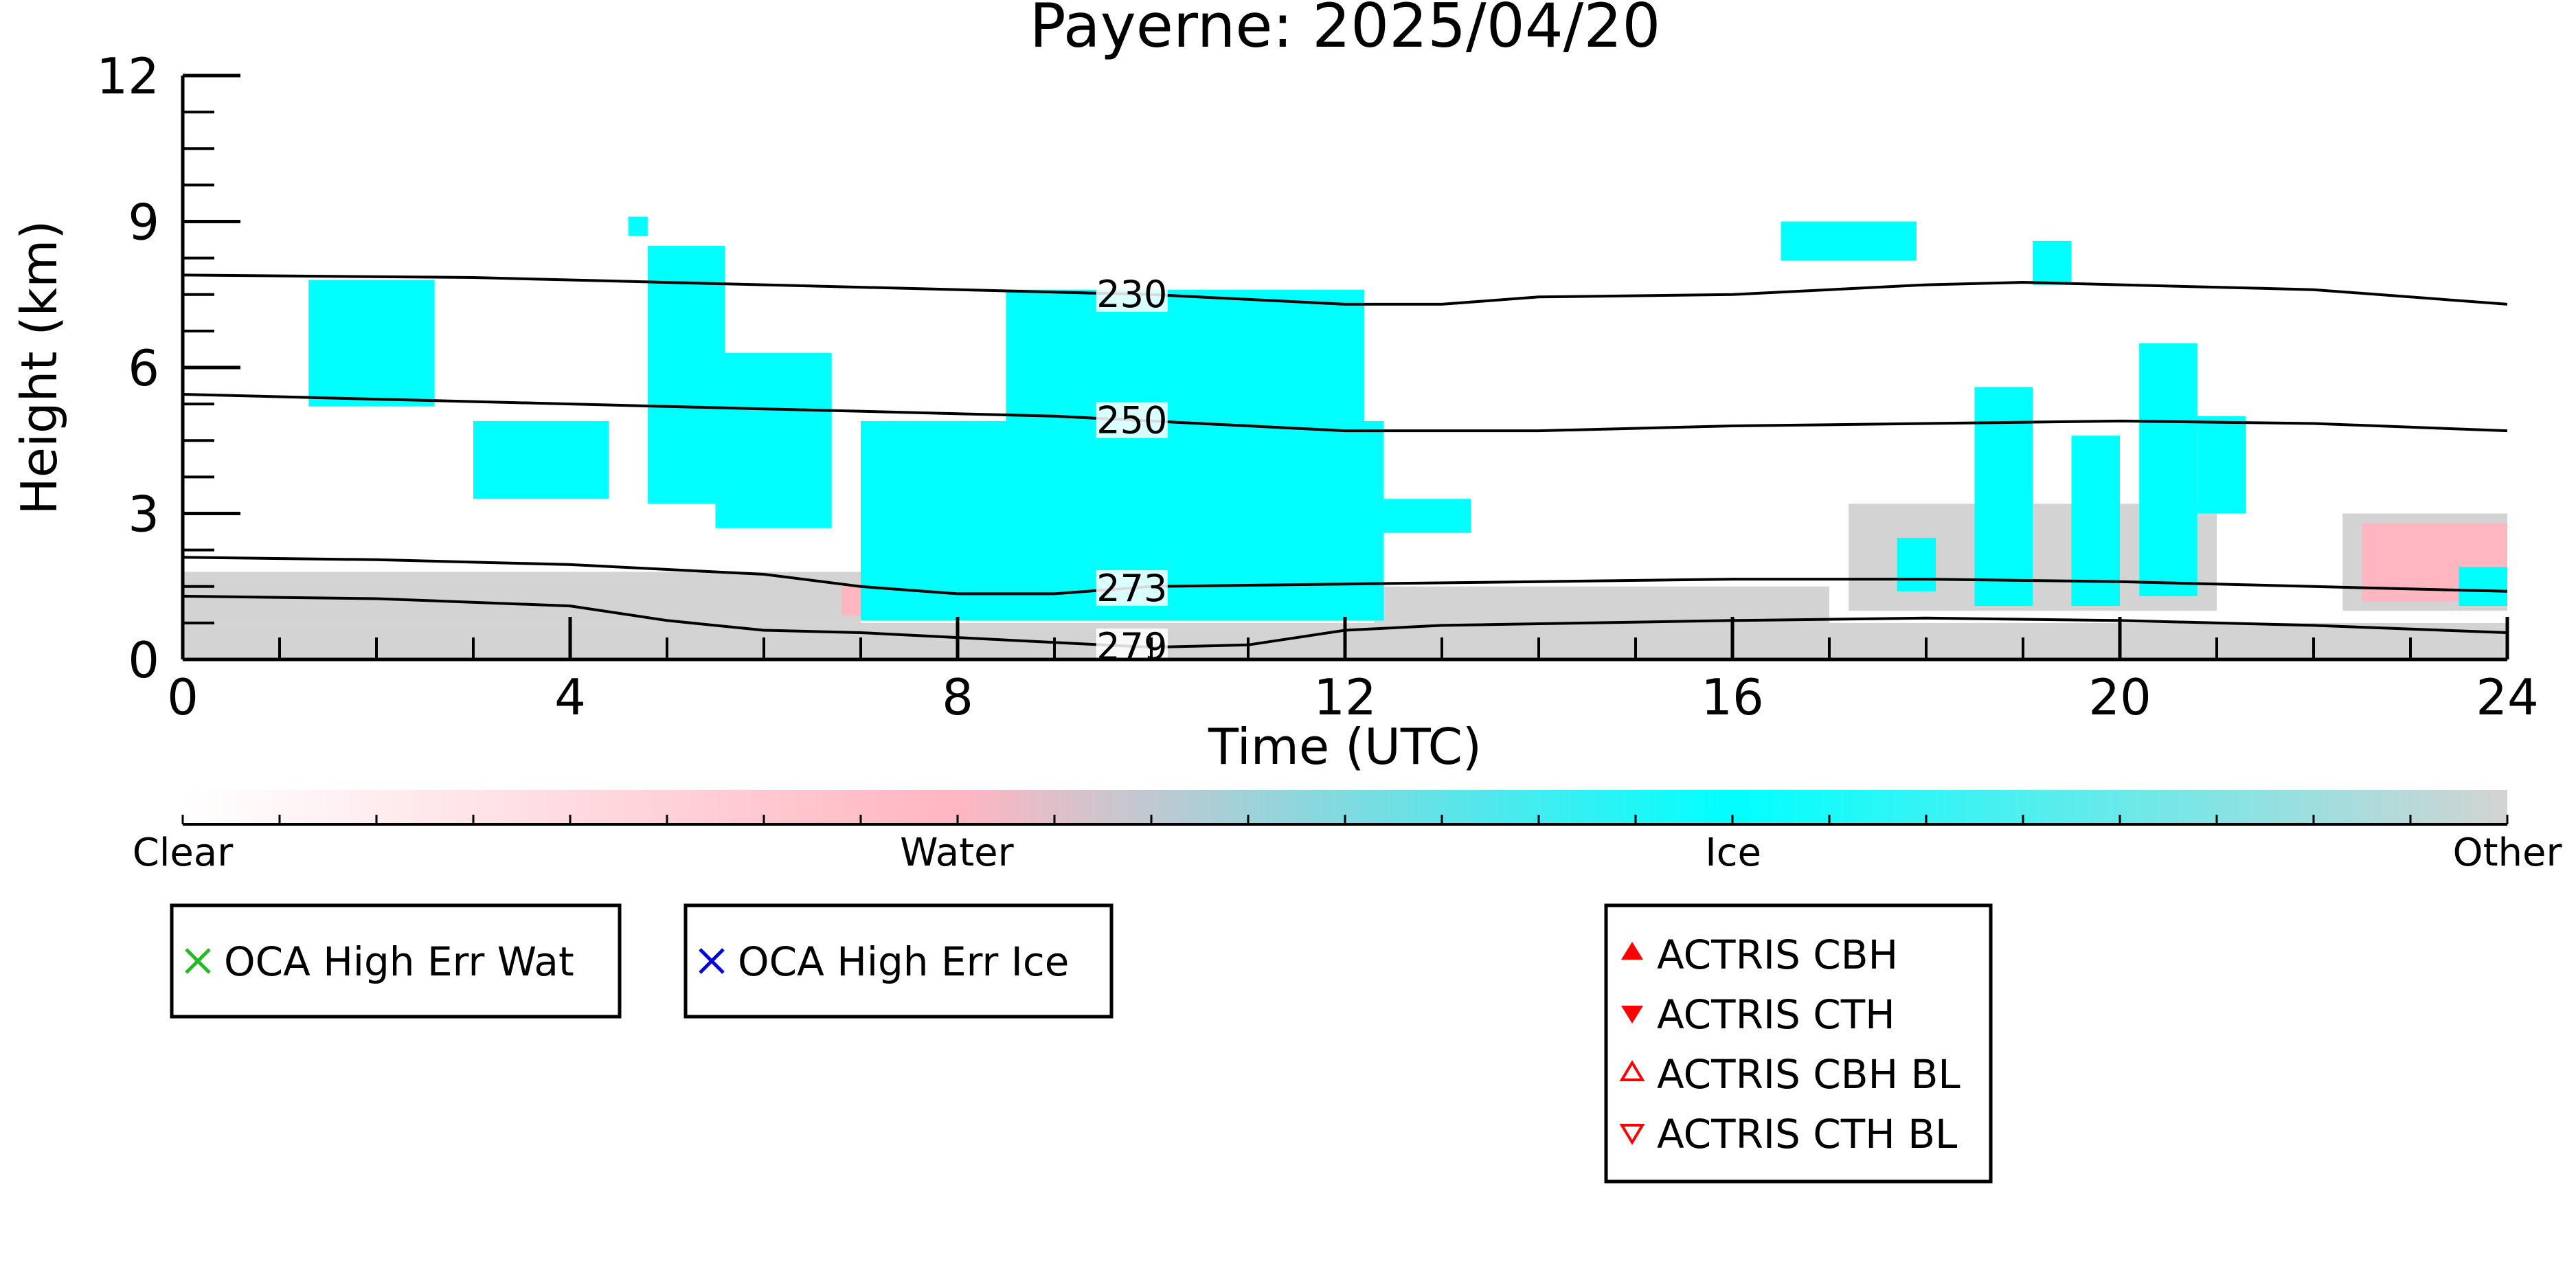  What do you see at coordinates (183, 853) in the screenshot?
I see `colorbar-label: Clear` at bounding box center [183, 853].